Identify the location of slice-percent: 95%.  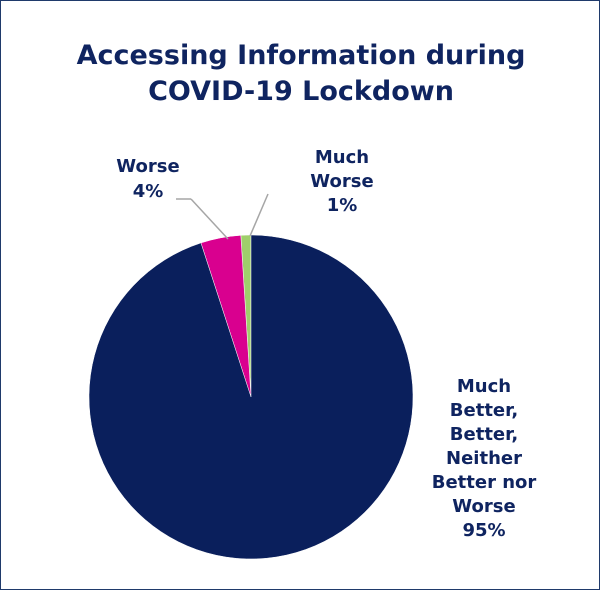
(483, 530).